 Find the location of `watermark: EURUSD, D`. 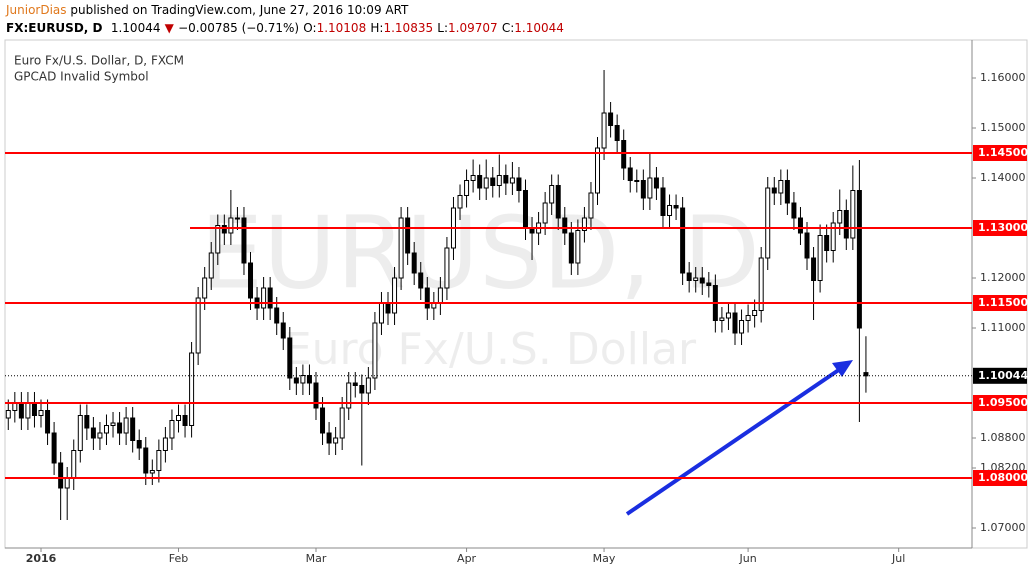

watermark: EURUSD, D is located at coordinates (480, 252).